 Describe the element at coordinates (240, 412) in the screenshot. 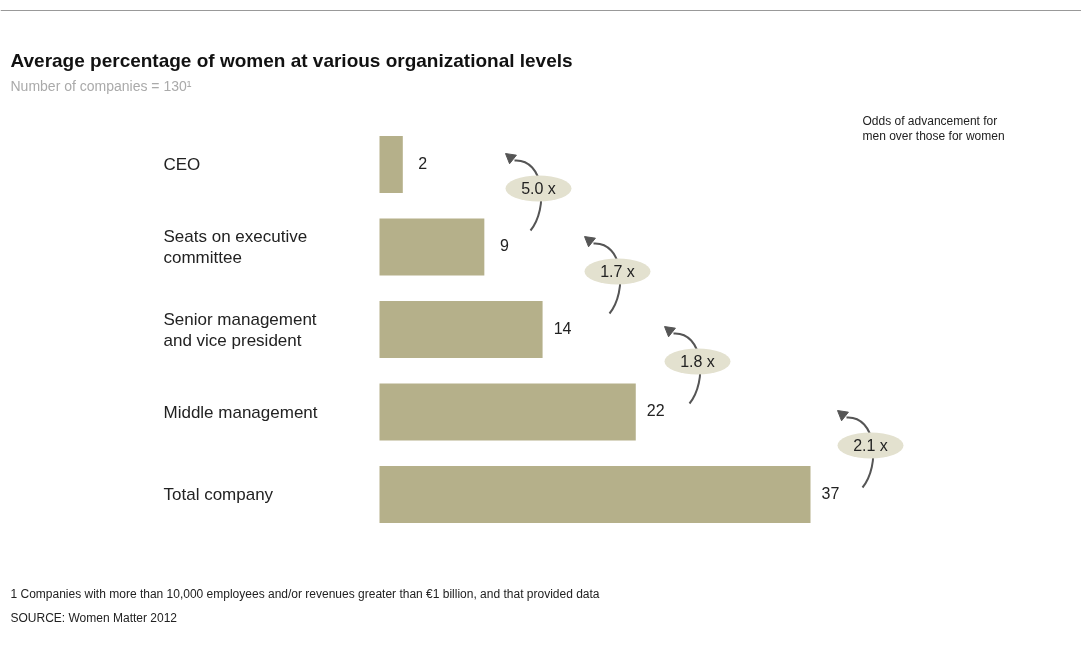

I see `y-tick-label: Middle management` at that location.